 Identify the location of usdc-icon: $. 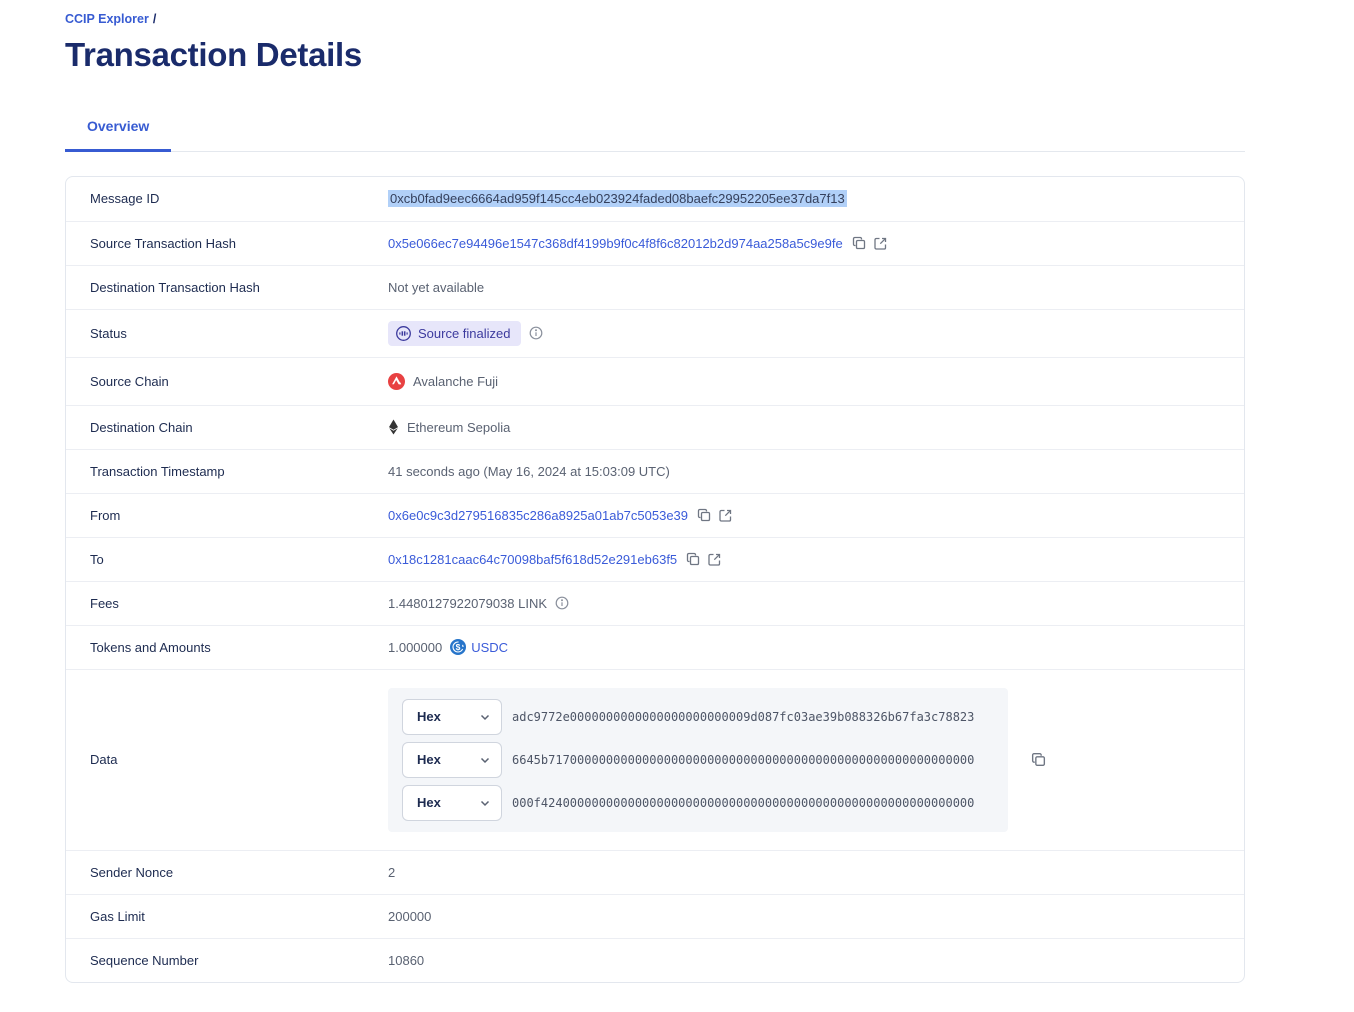
(458, 647).